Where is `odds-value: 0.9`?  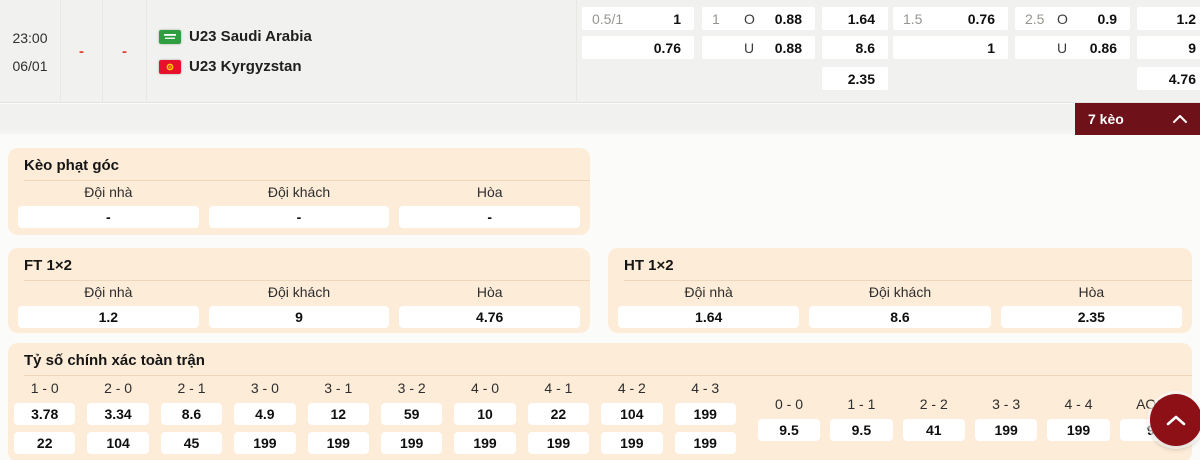 odds-value: 0.9 is located at coordinates (1107, 18).